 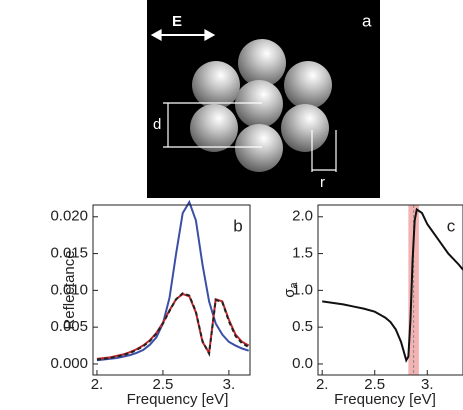 I want to click on y-tick-label: 1.0, so click(x=302, y=289).